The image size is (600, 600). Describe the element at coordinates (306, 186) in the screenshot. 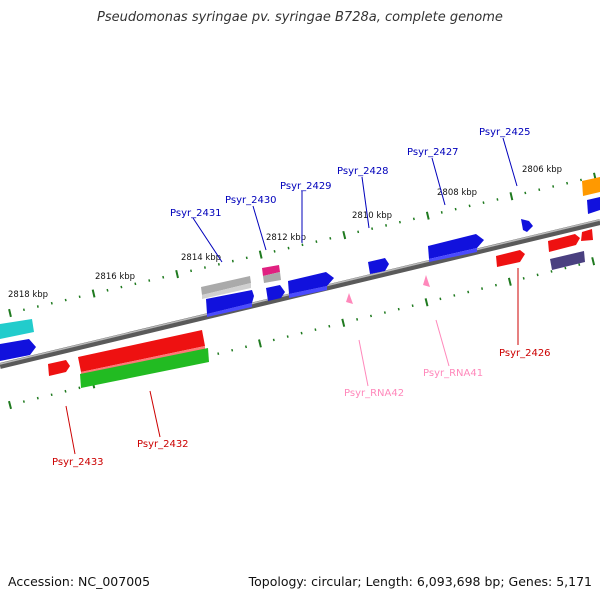

I see `gene-label-psyr-2429: Psyr_2429` at that location.